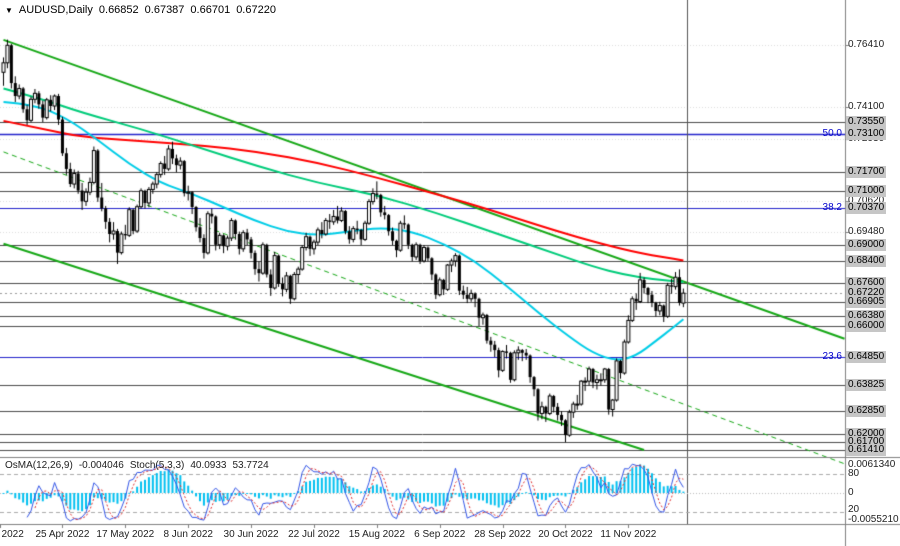  What do you see at coordinates (832, 134) in the screenshot?
I see `fib-level-label: 50.0` at bounding box center [832, 134].